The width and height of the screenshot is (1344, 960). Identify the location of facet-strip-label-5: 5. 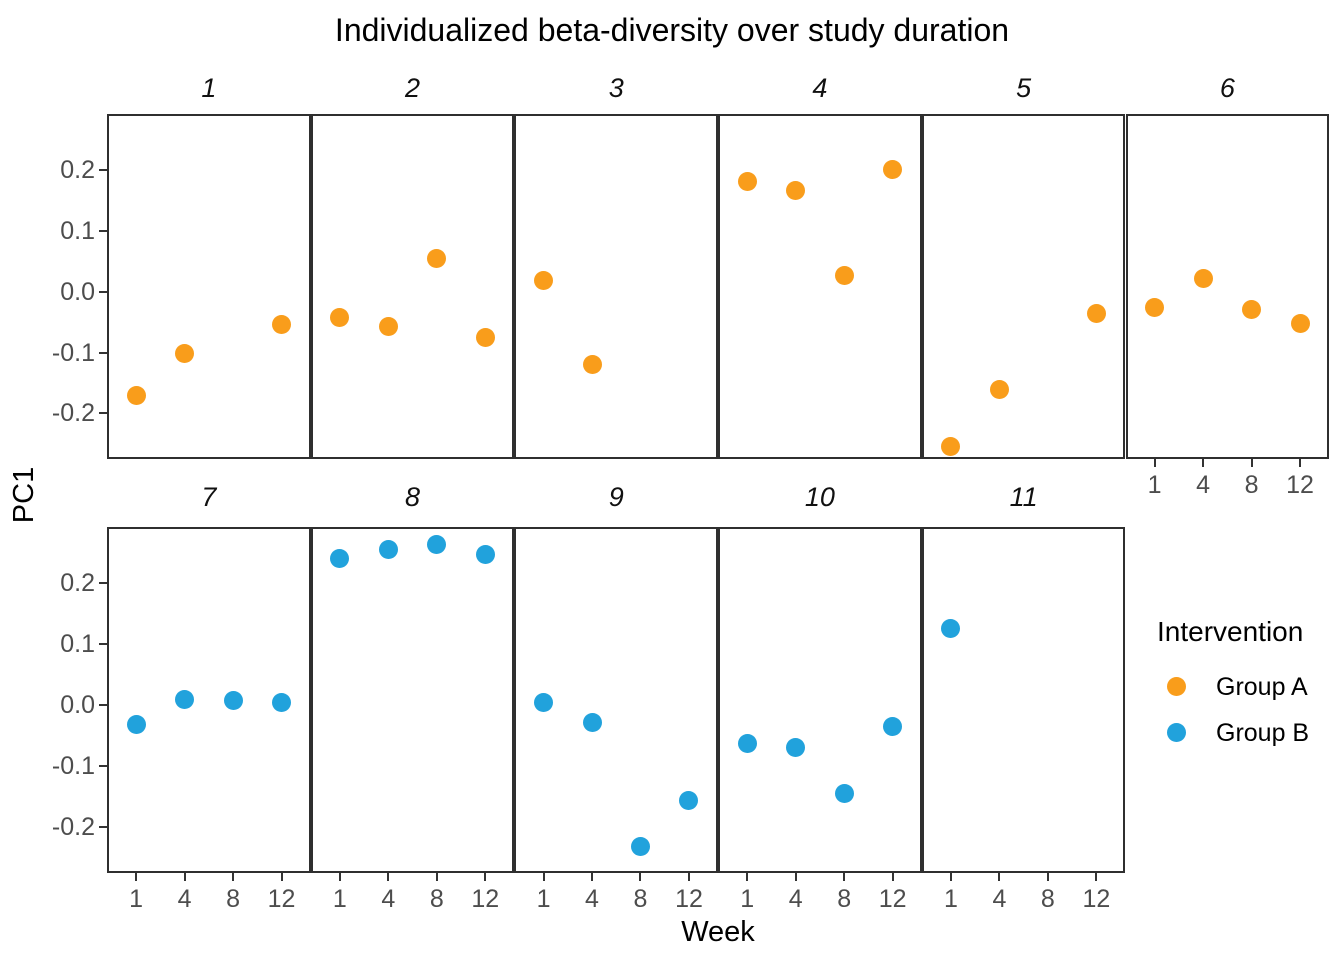
(1024, 88).